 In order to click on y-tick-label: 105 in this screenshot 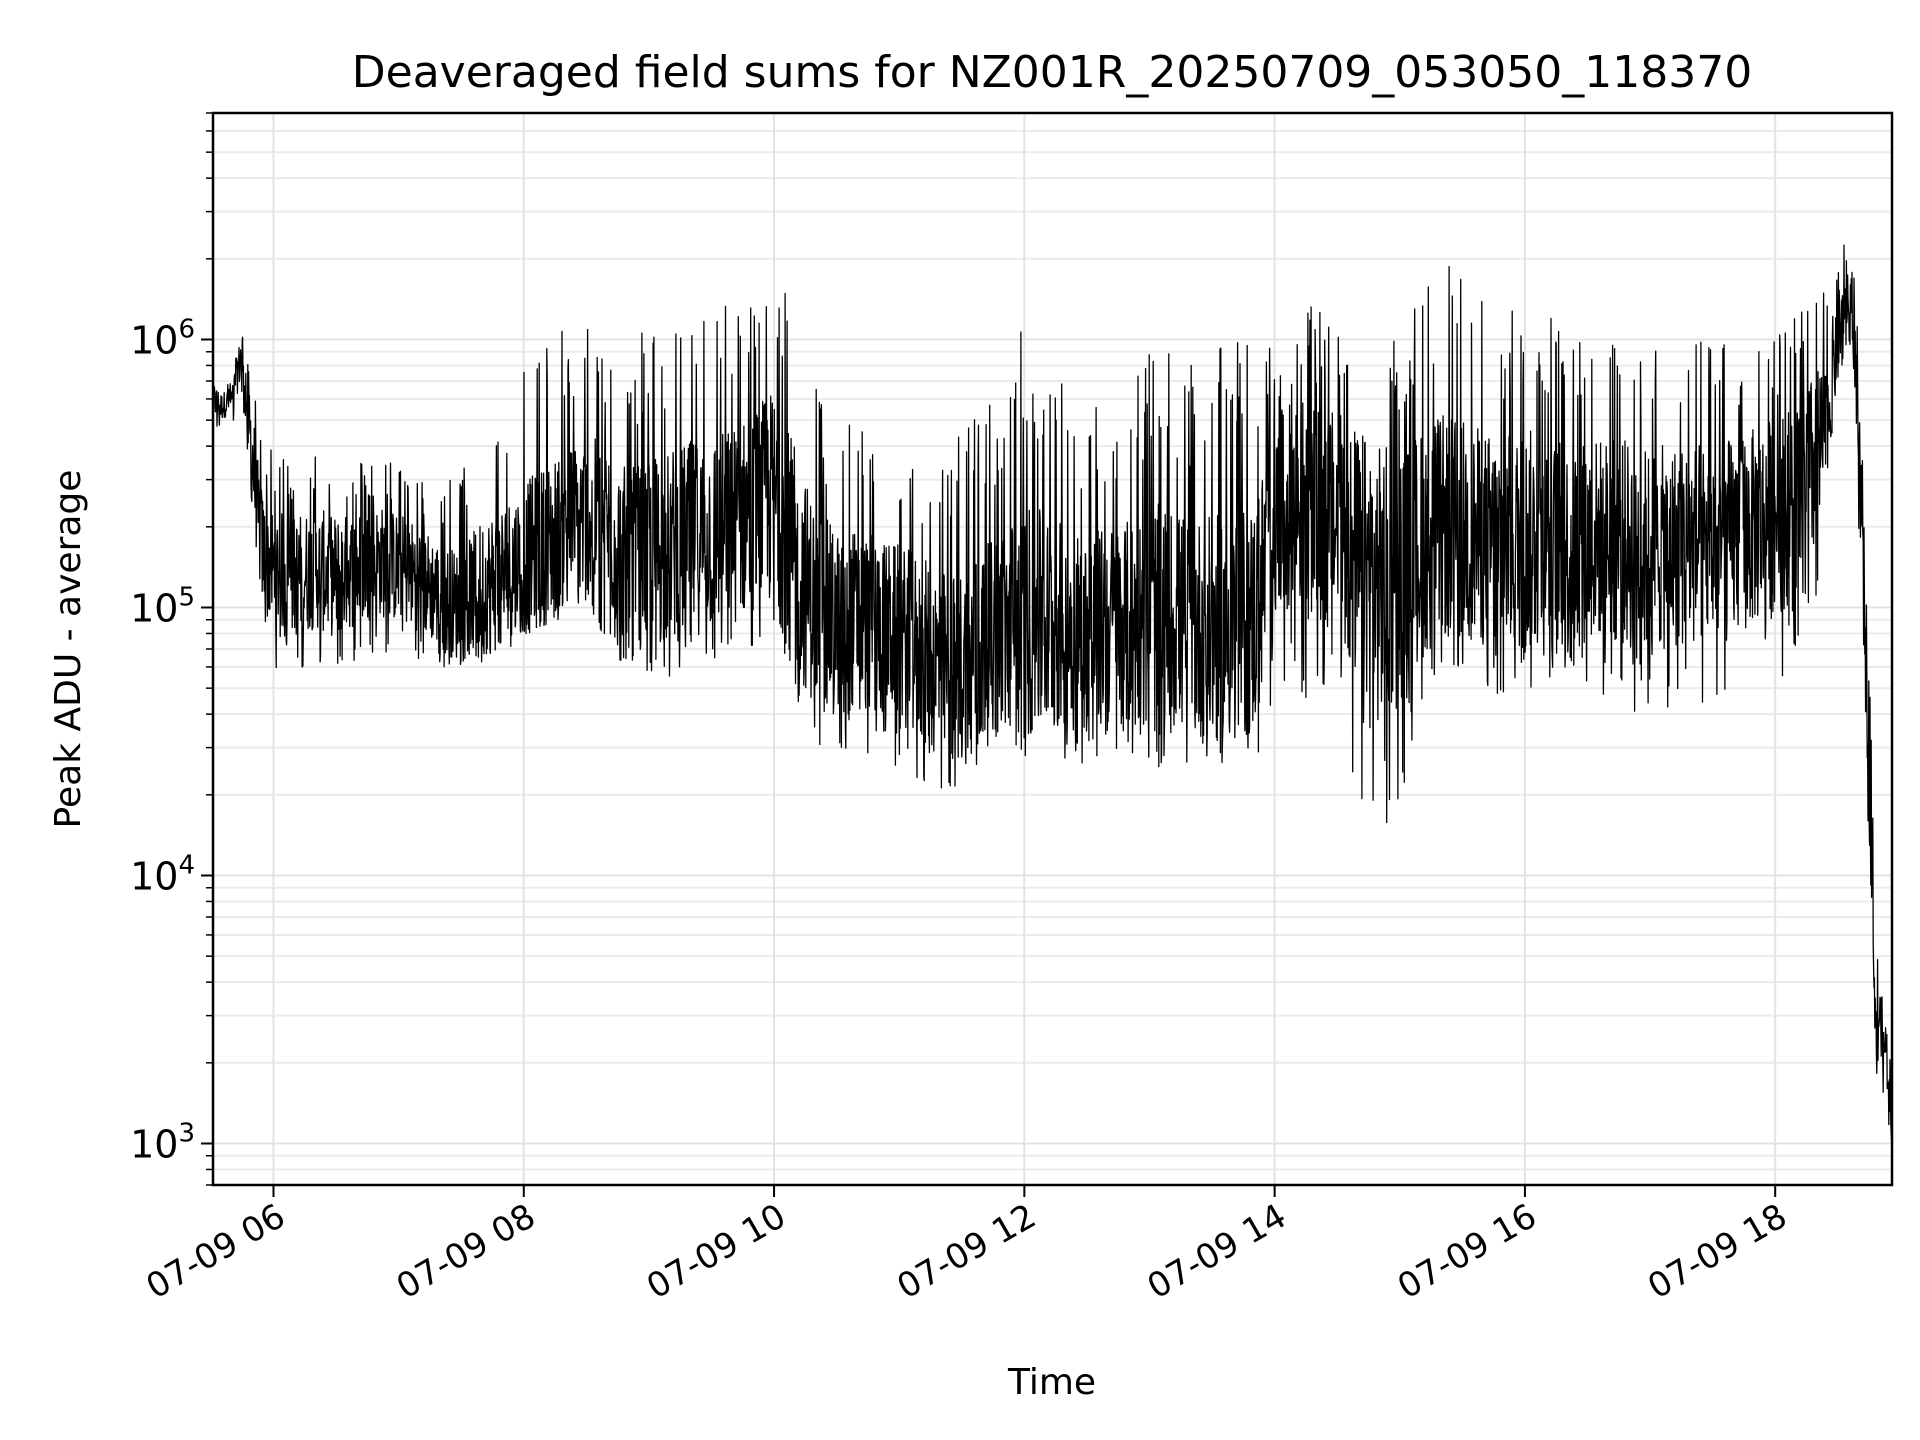, I will do `click(162, 606)`.